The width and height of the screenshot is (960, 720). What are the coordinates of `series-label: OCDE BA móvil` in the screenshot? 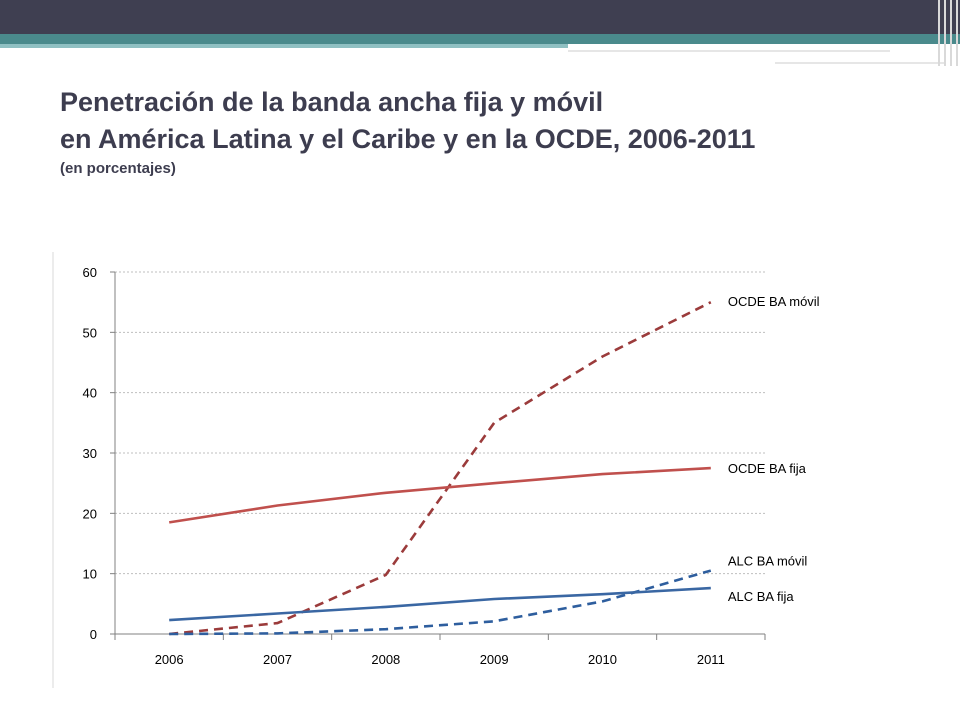 It's located at (774, 301).